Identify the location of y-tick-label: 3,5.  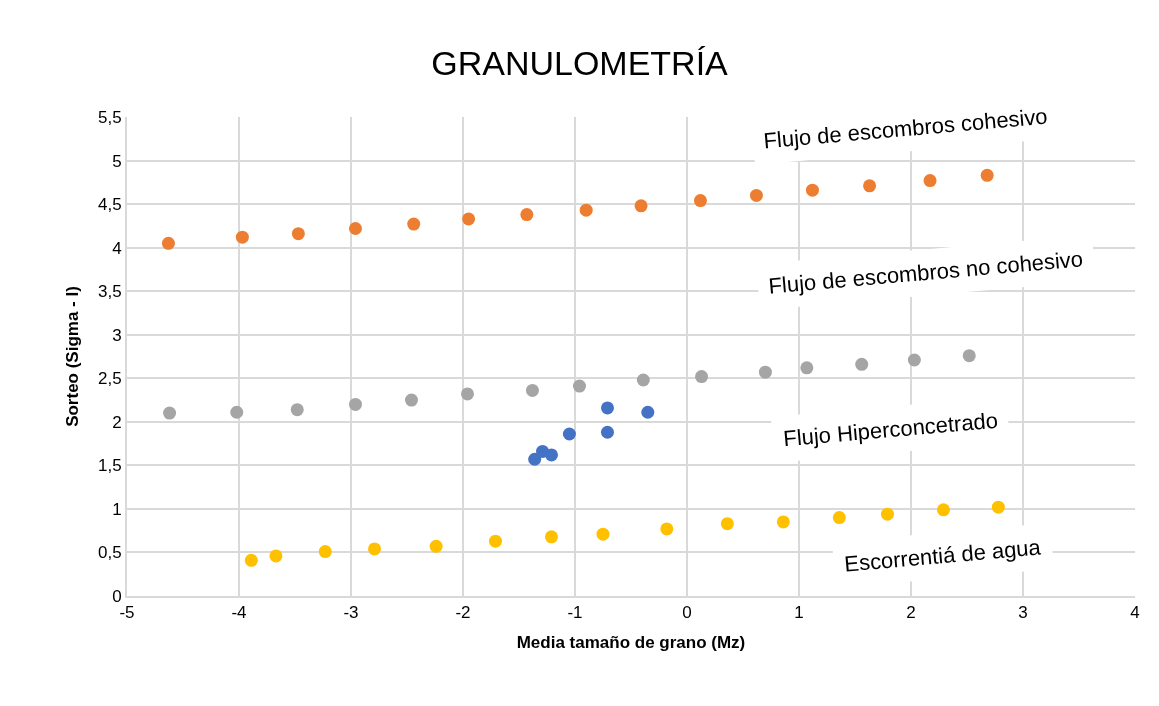
(109, 292).